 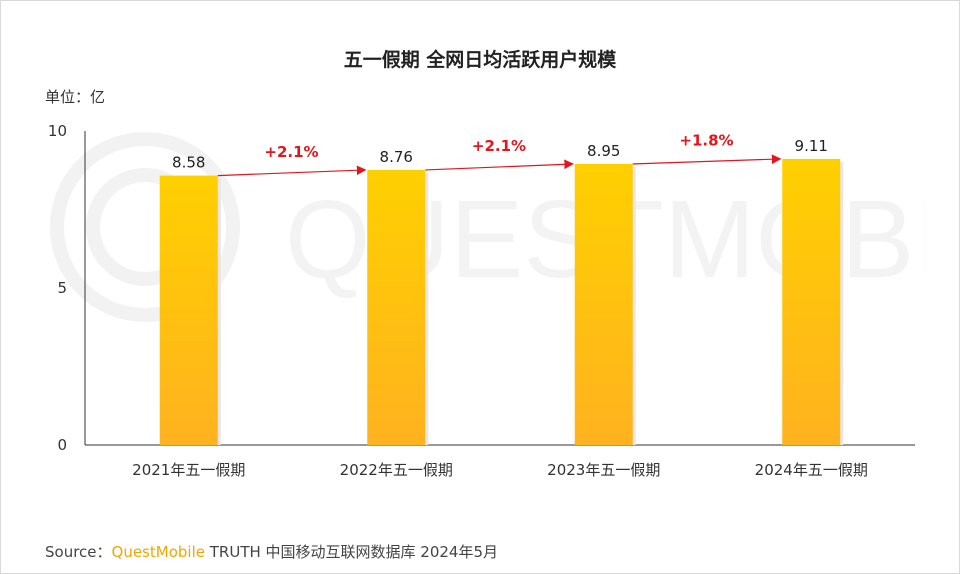 What do you see at coordinates (603, 151) in the screenshot?
I see `value-label: 8.95` at bounding box center [603, 151].